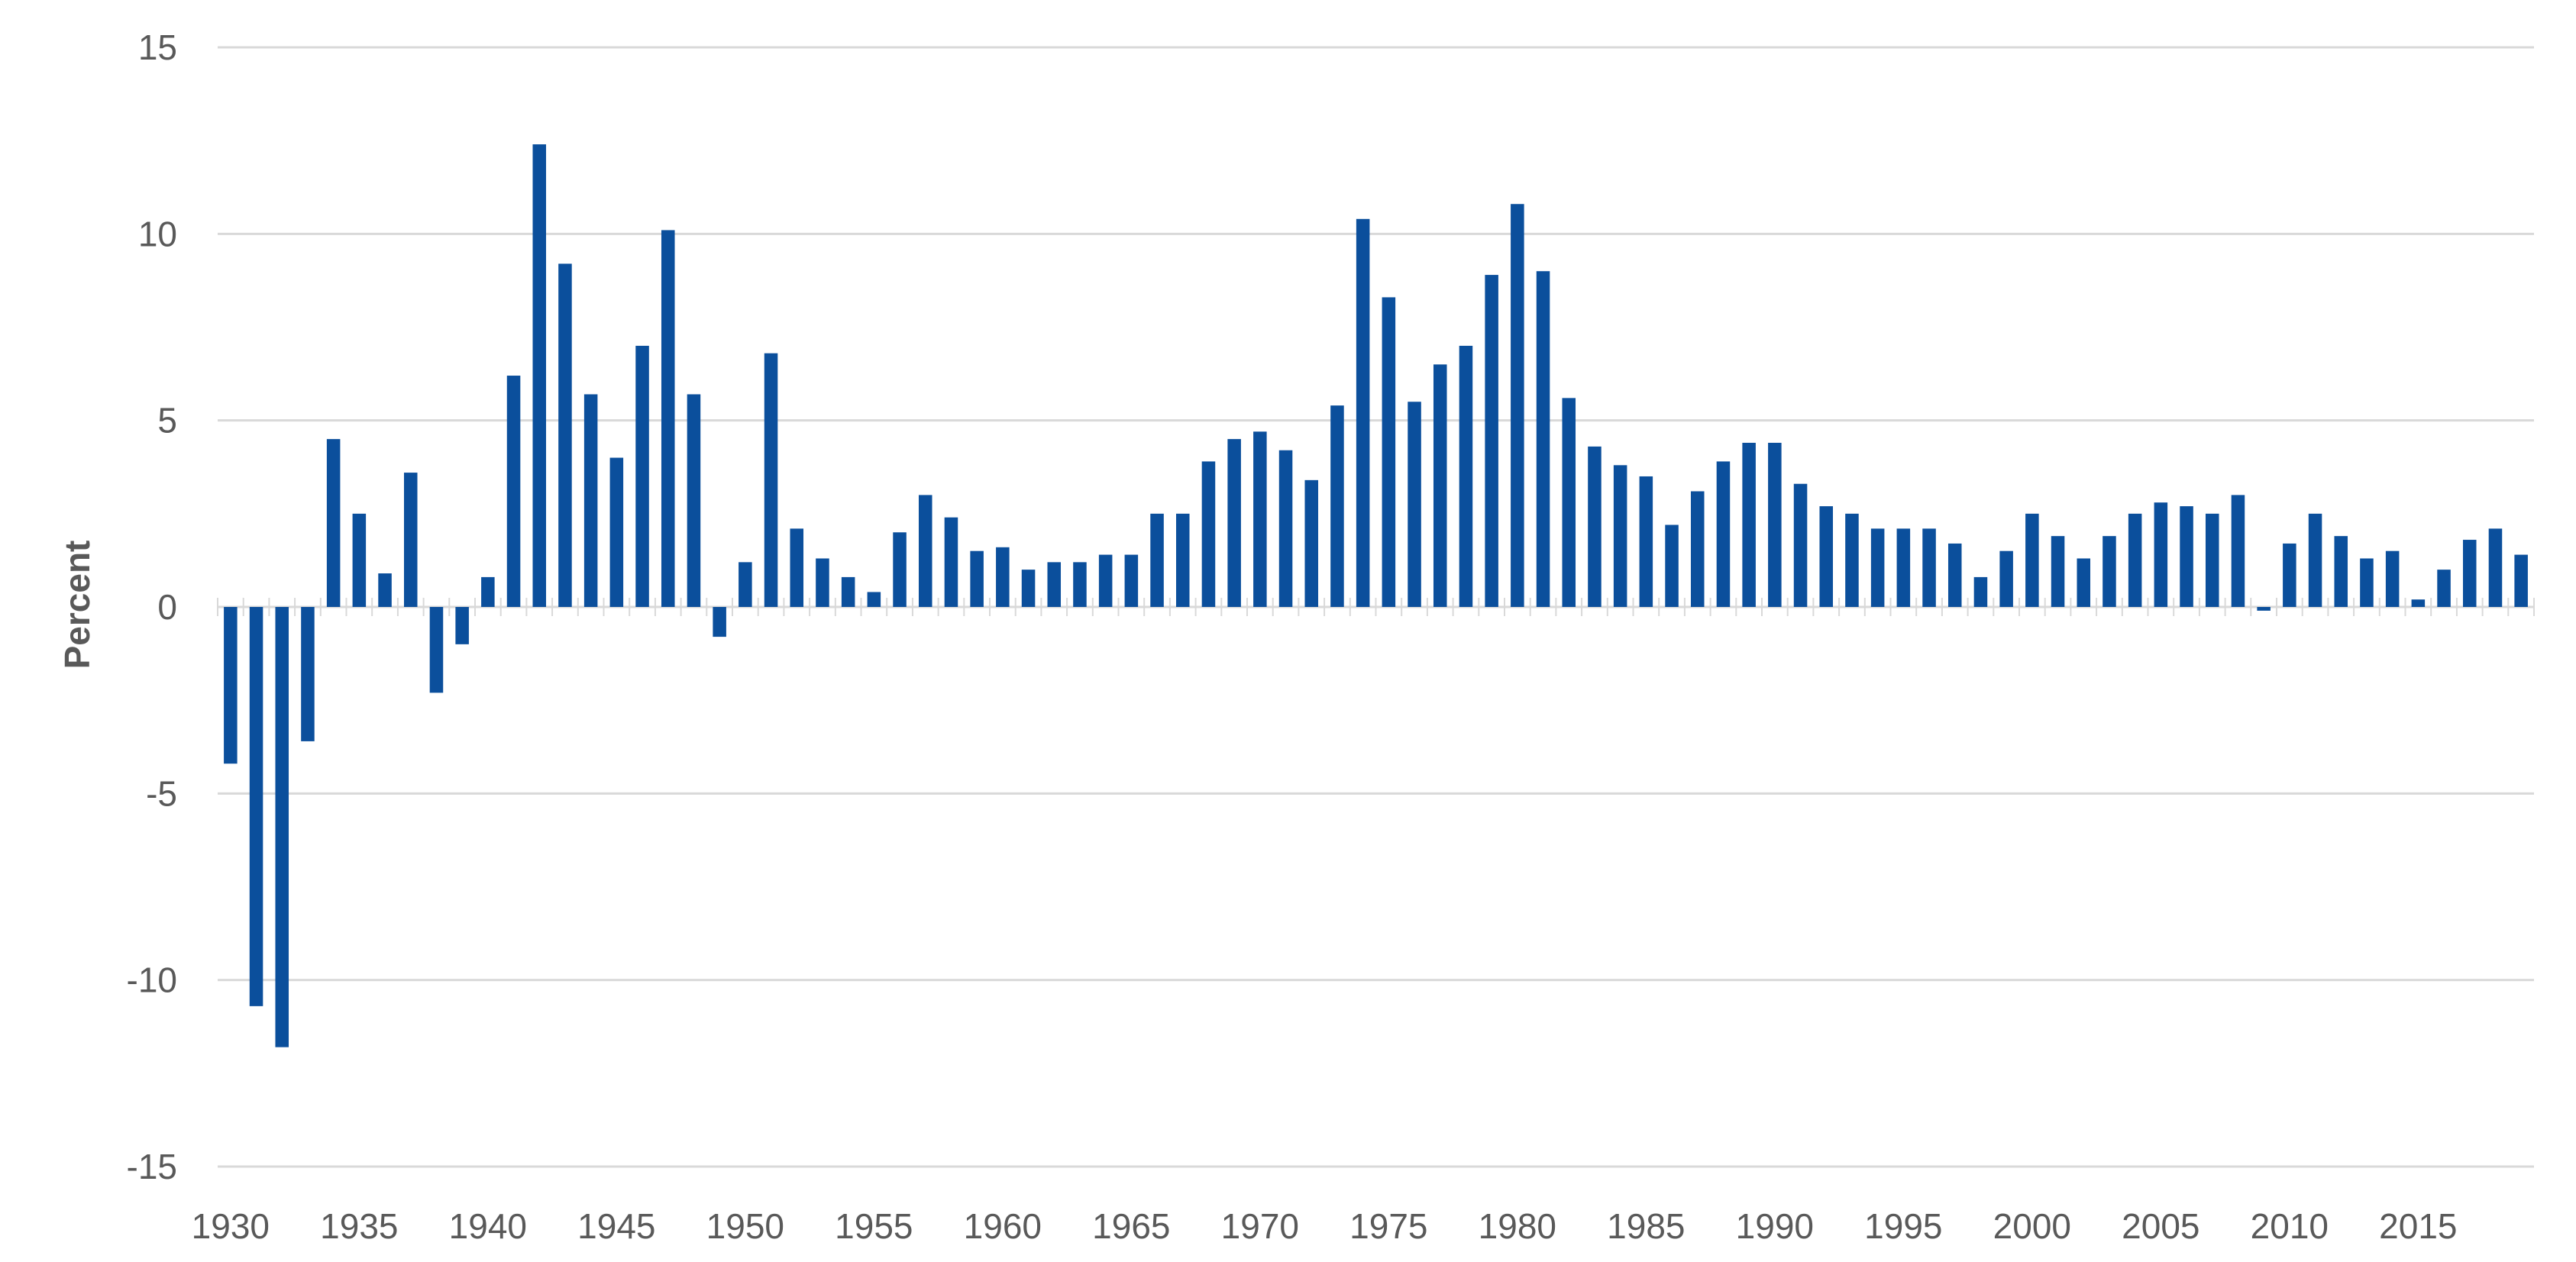 This screenshot has height=1262, width=2576. Describe the element at coordinates (1234, 523) in the screenshot. I see `bar-1969` at that location.